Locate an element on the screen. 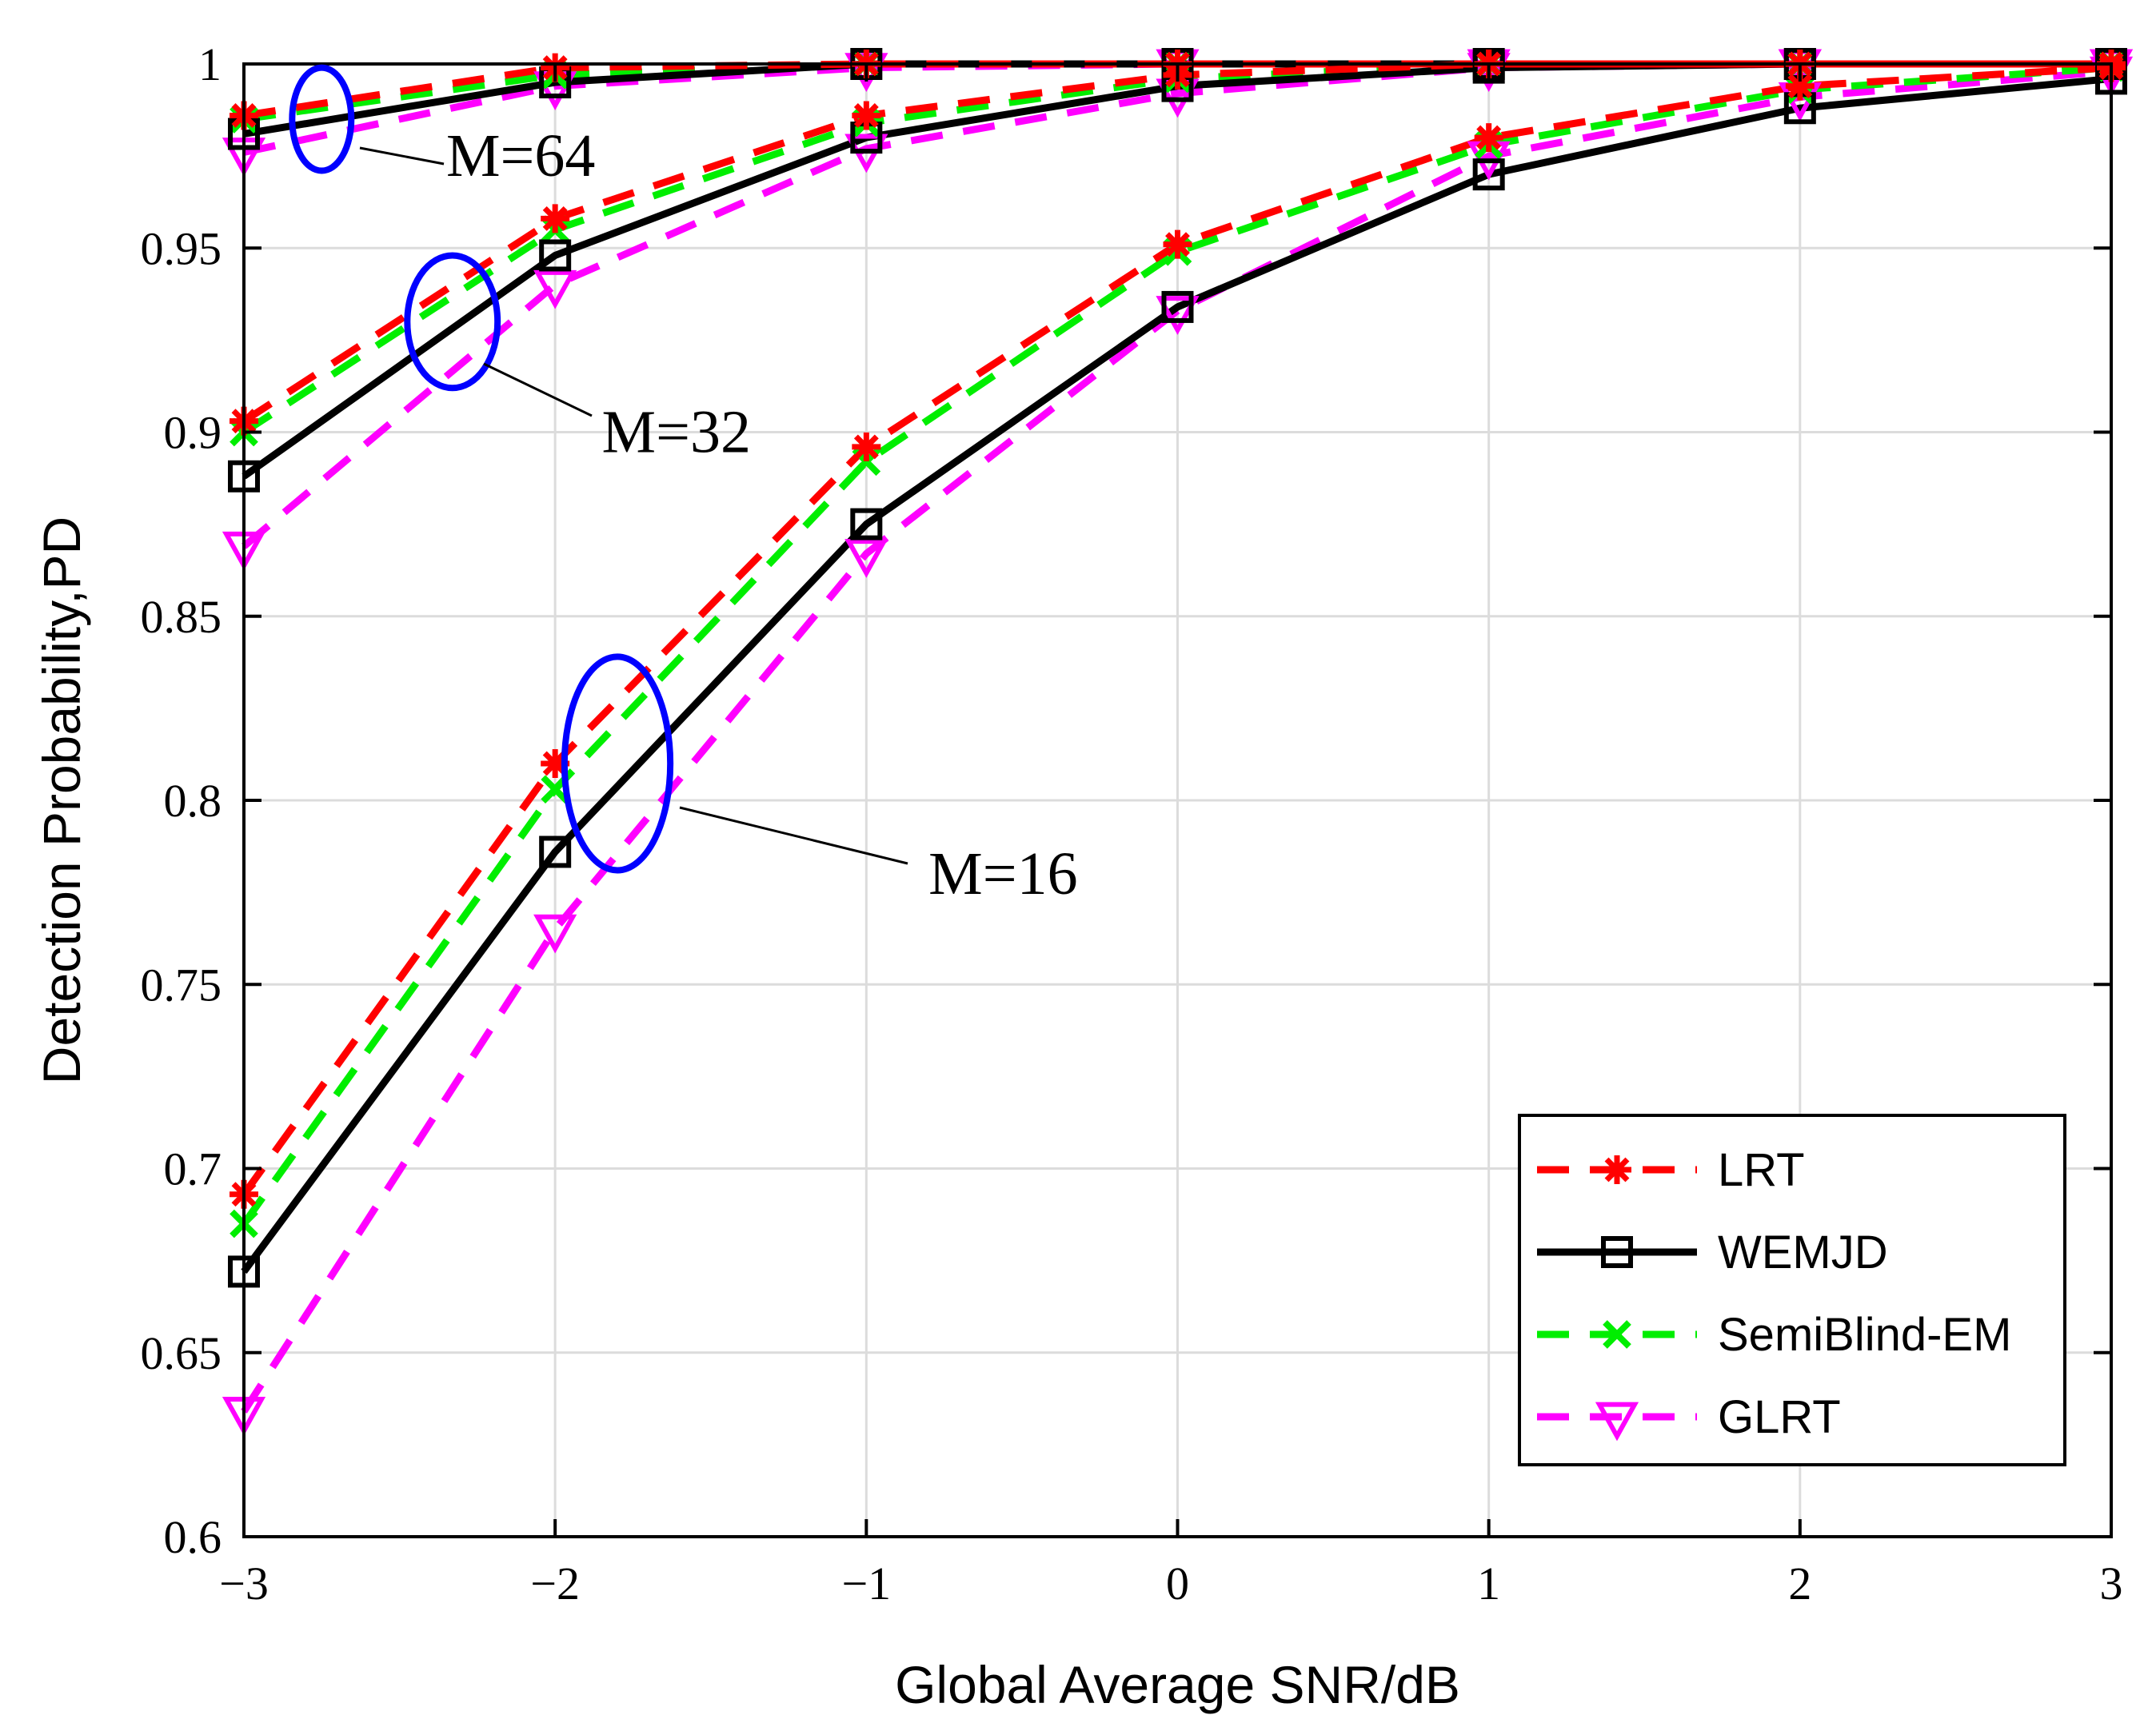 The height and width of the screenshot is (1731, 2156). legend-item-wemjd: WEMJD is located at coordinates (1713, 1252).